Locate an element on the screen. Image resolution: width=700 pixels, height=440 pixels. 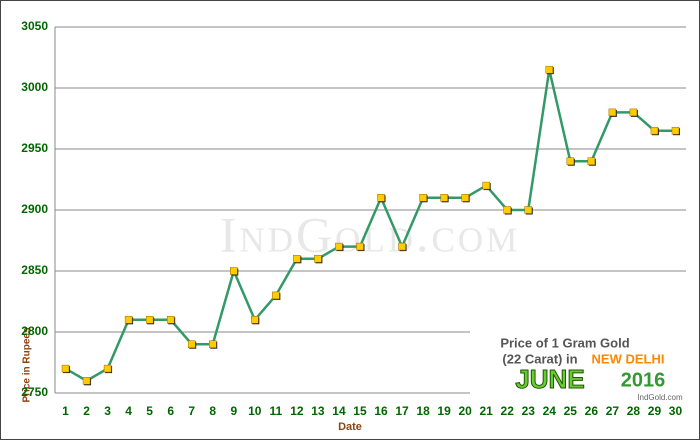
legend-month: JUNE is located at coordinates (549, 379).